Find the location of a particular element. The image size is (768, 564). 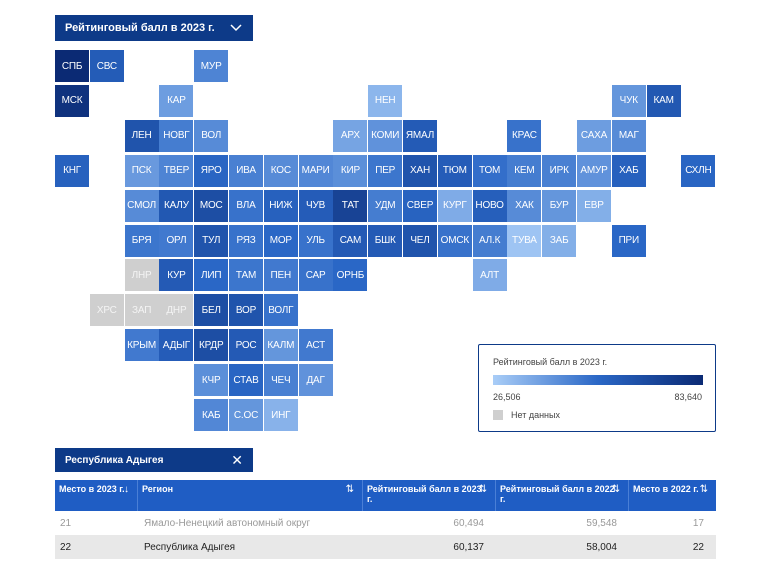

region-tile-50: ТУЛ is located at coordinates (211, 240).